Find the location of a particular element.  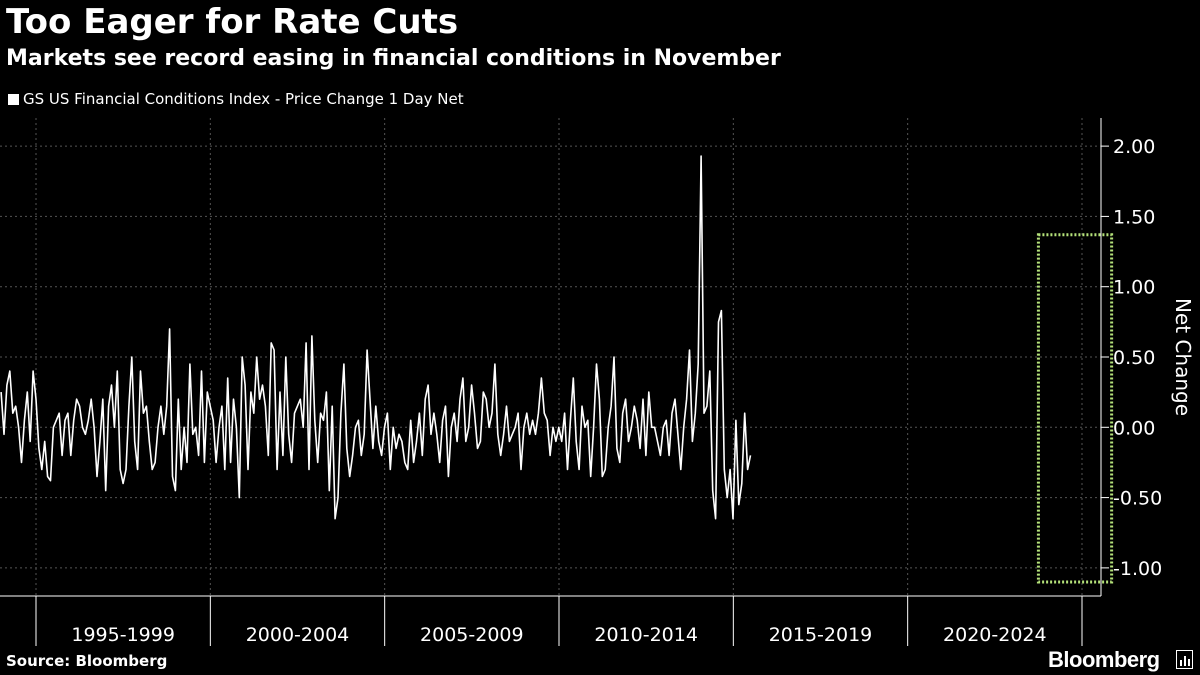

highlight-box is located at coordinates (1075, 408).